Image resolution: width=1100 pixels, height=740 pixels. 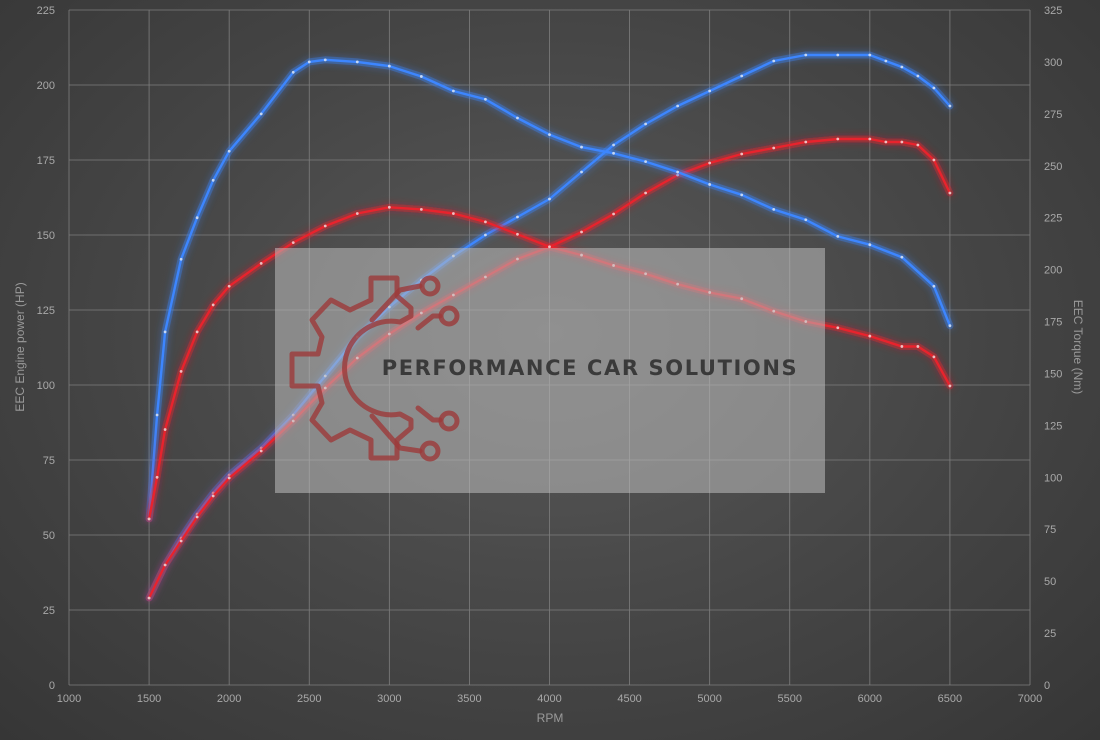 I want to click on y-right-tick-label: 325, so click(x=1053, y=11).